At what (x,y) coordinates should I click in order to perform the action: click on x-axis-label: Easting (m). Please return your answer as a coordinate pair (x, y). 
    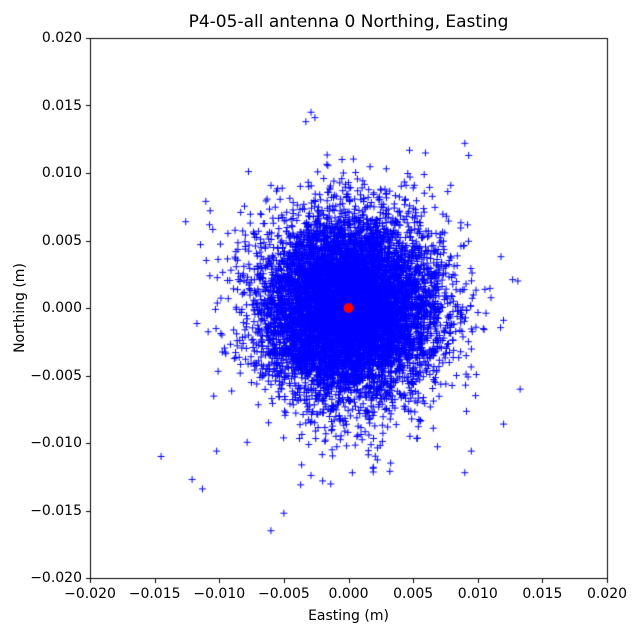
    Looking at the image, I should click on (348, 616).